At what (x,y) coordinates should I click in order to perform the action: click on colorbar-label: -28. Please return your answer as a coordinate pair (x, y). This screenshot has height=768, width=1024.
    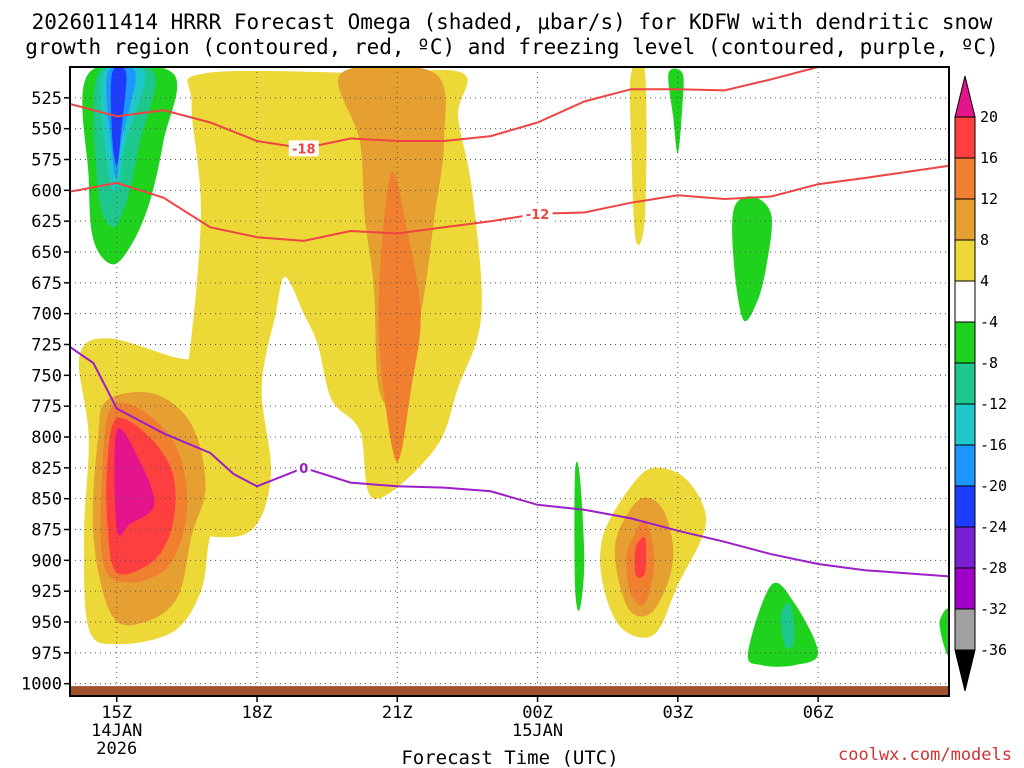
    Looking at the image, I should click on (993, 568).